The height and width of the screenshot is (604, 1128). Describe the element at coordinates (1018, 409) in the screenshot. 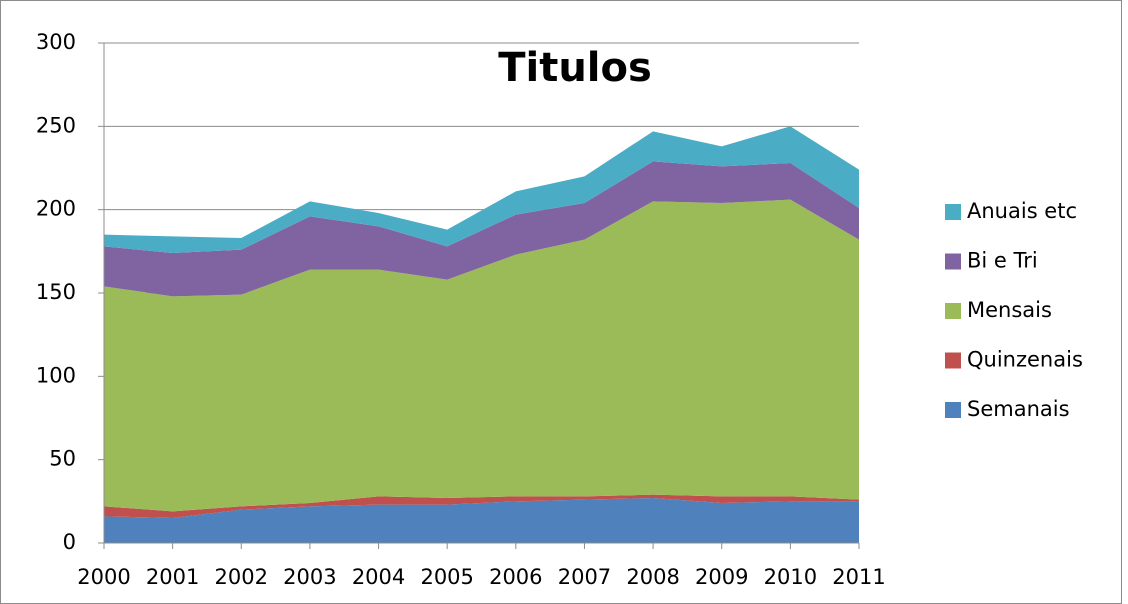

I see `legend-label: Semanais` at that location.